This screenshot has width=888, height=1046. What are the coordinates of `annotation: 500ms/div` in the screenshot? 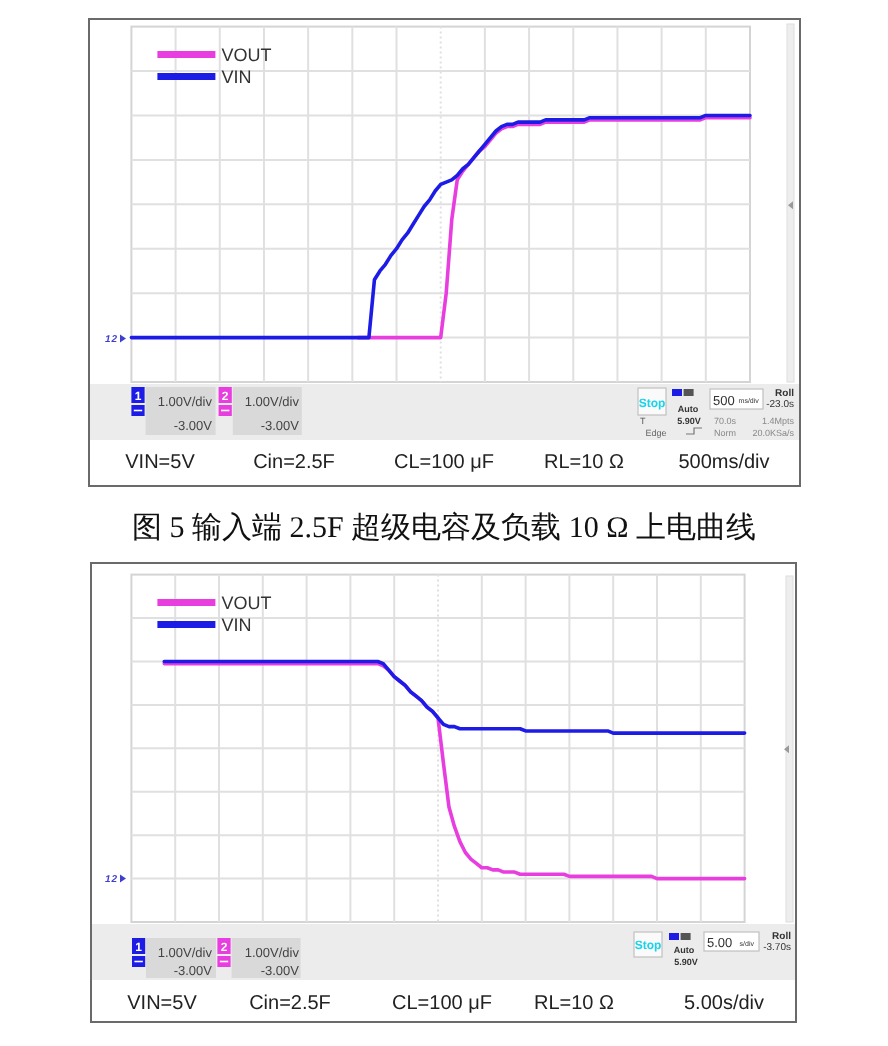 It's located at (724, 463).